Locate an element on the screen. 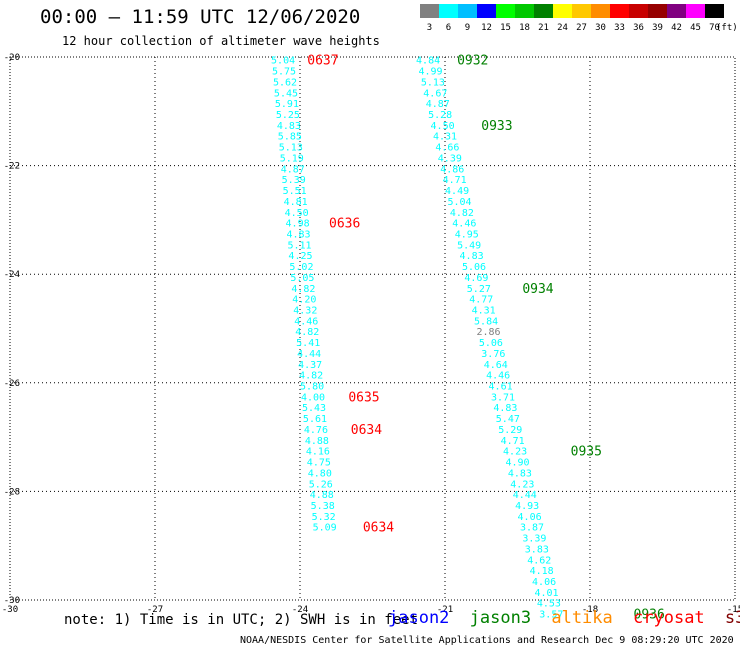 This screenshot has width=740, height=650. swh-value-label: 5.47 is located at coordinates (508, 419).